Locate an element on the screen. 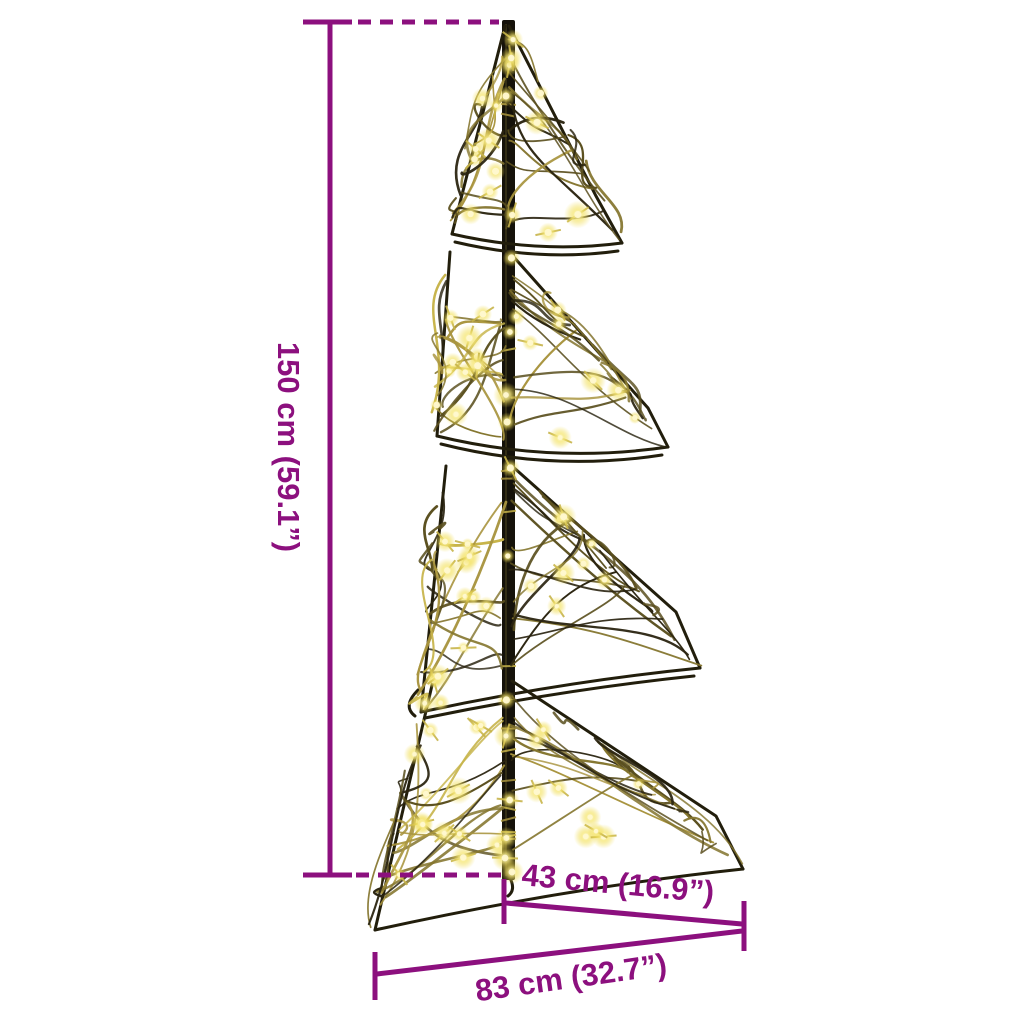 The width and height of the screenshot is (1024, 1024). depth-dimension-line is located at coordinates (624, 913).